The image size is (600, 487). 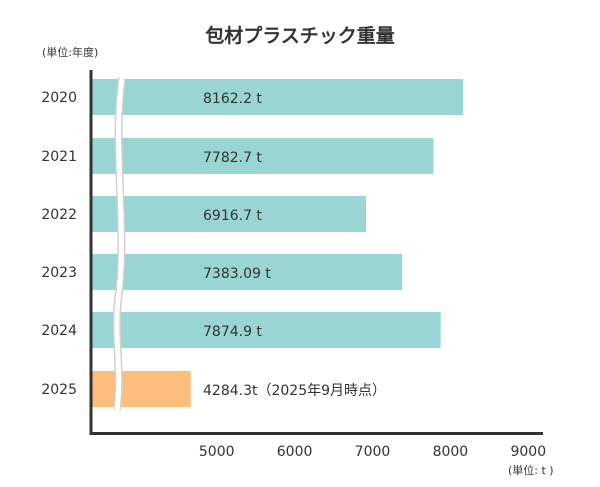 I want to click on bar-2023, so click(x=247, y=272).